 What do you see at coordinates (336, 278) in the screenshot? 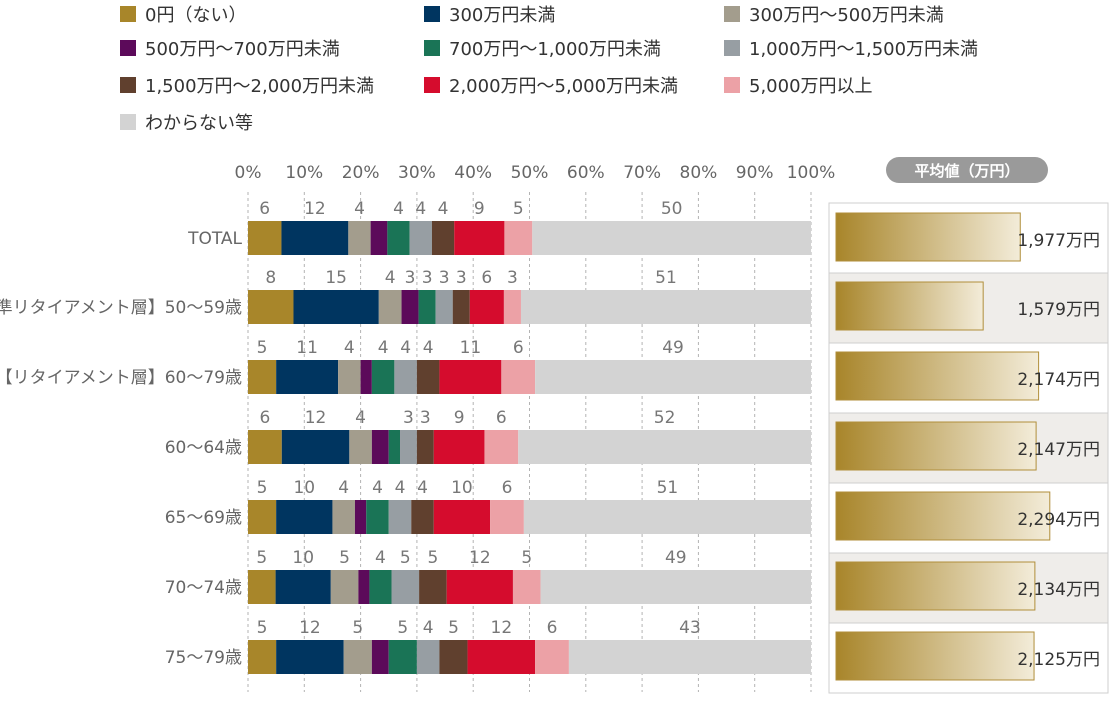
I see `data-label: 15` at bounding box center [336, 278].